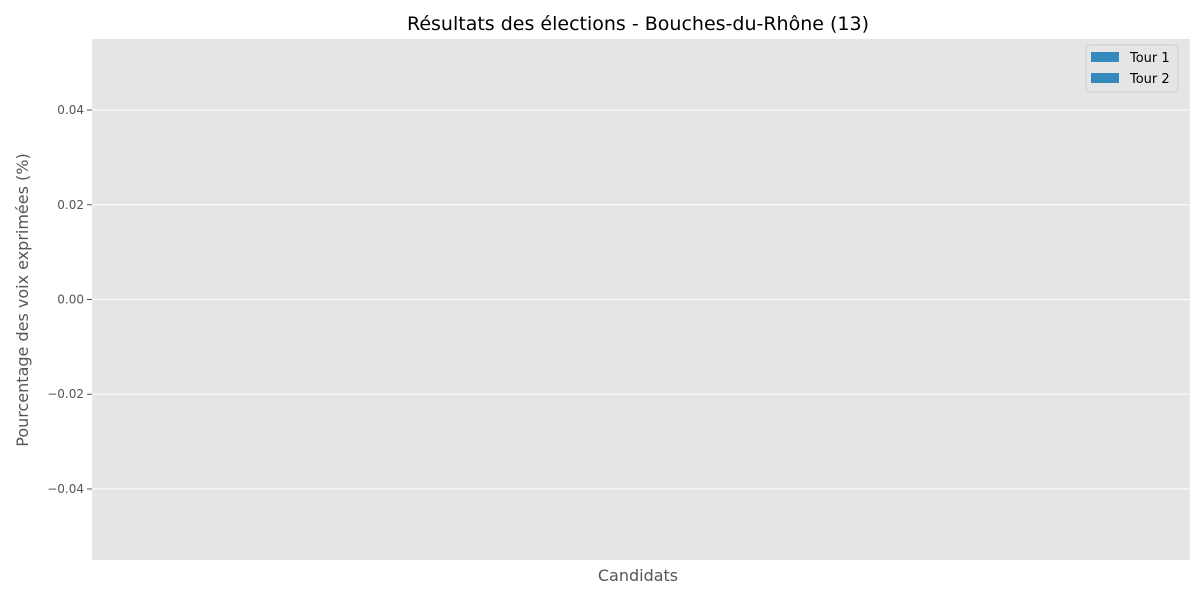  Describe the element at coordinates (1132, 68) in the screenshot. I see `legend: Tour 1 Tour 2` at that location.